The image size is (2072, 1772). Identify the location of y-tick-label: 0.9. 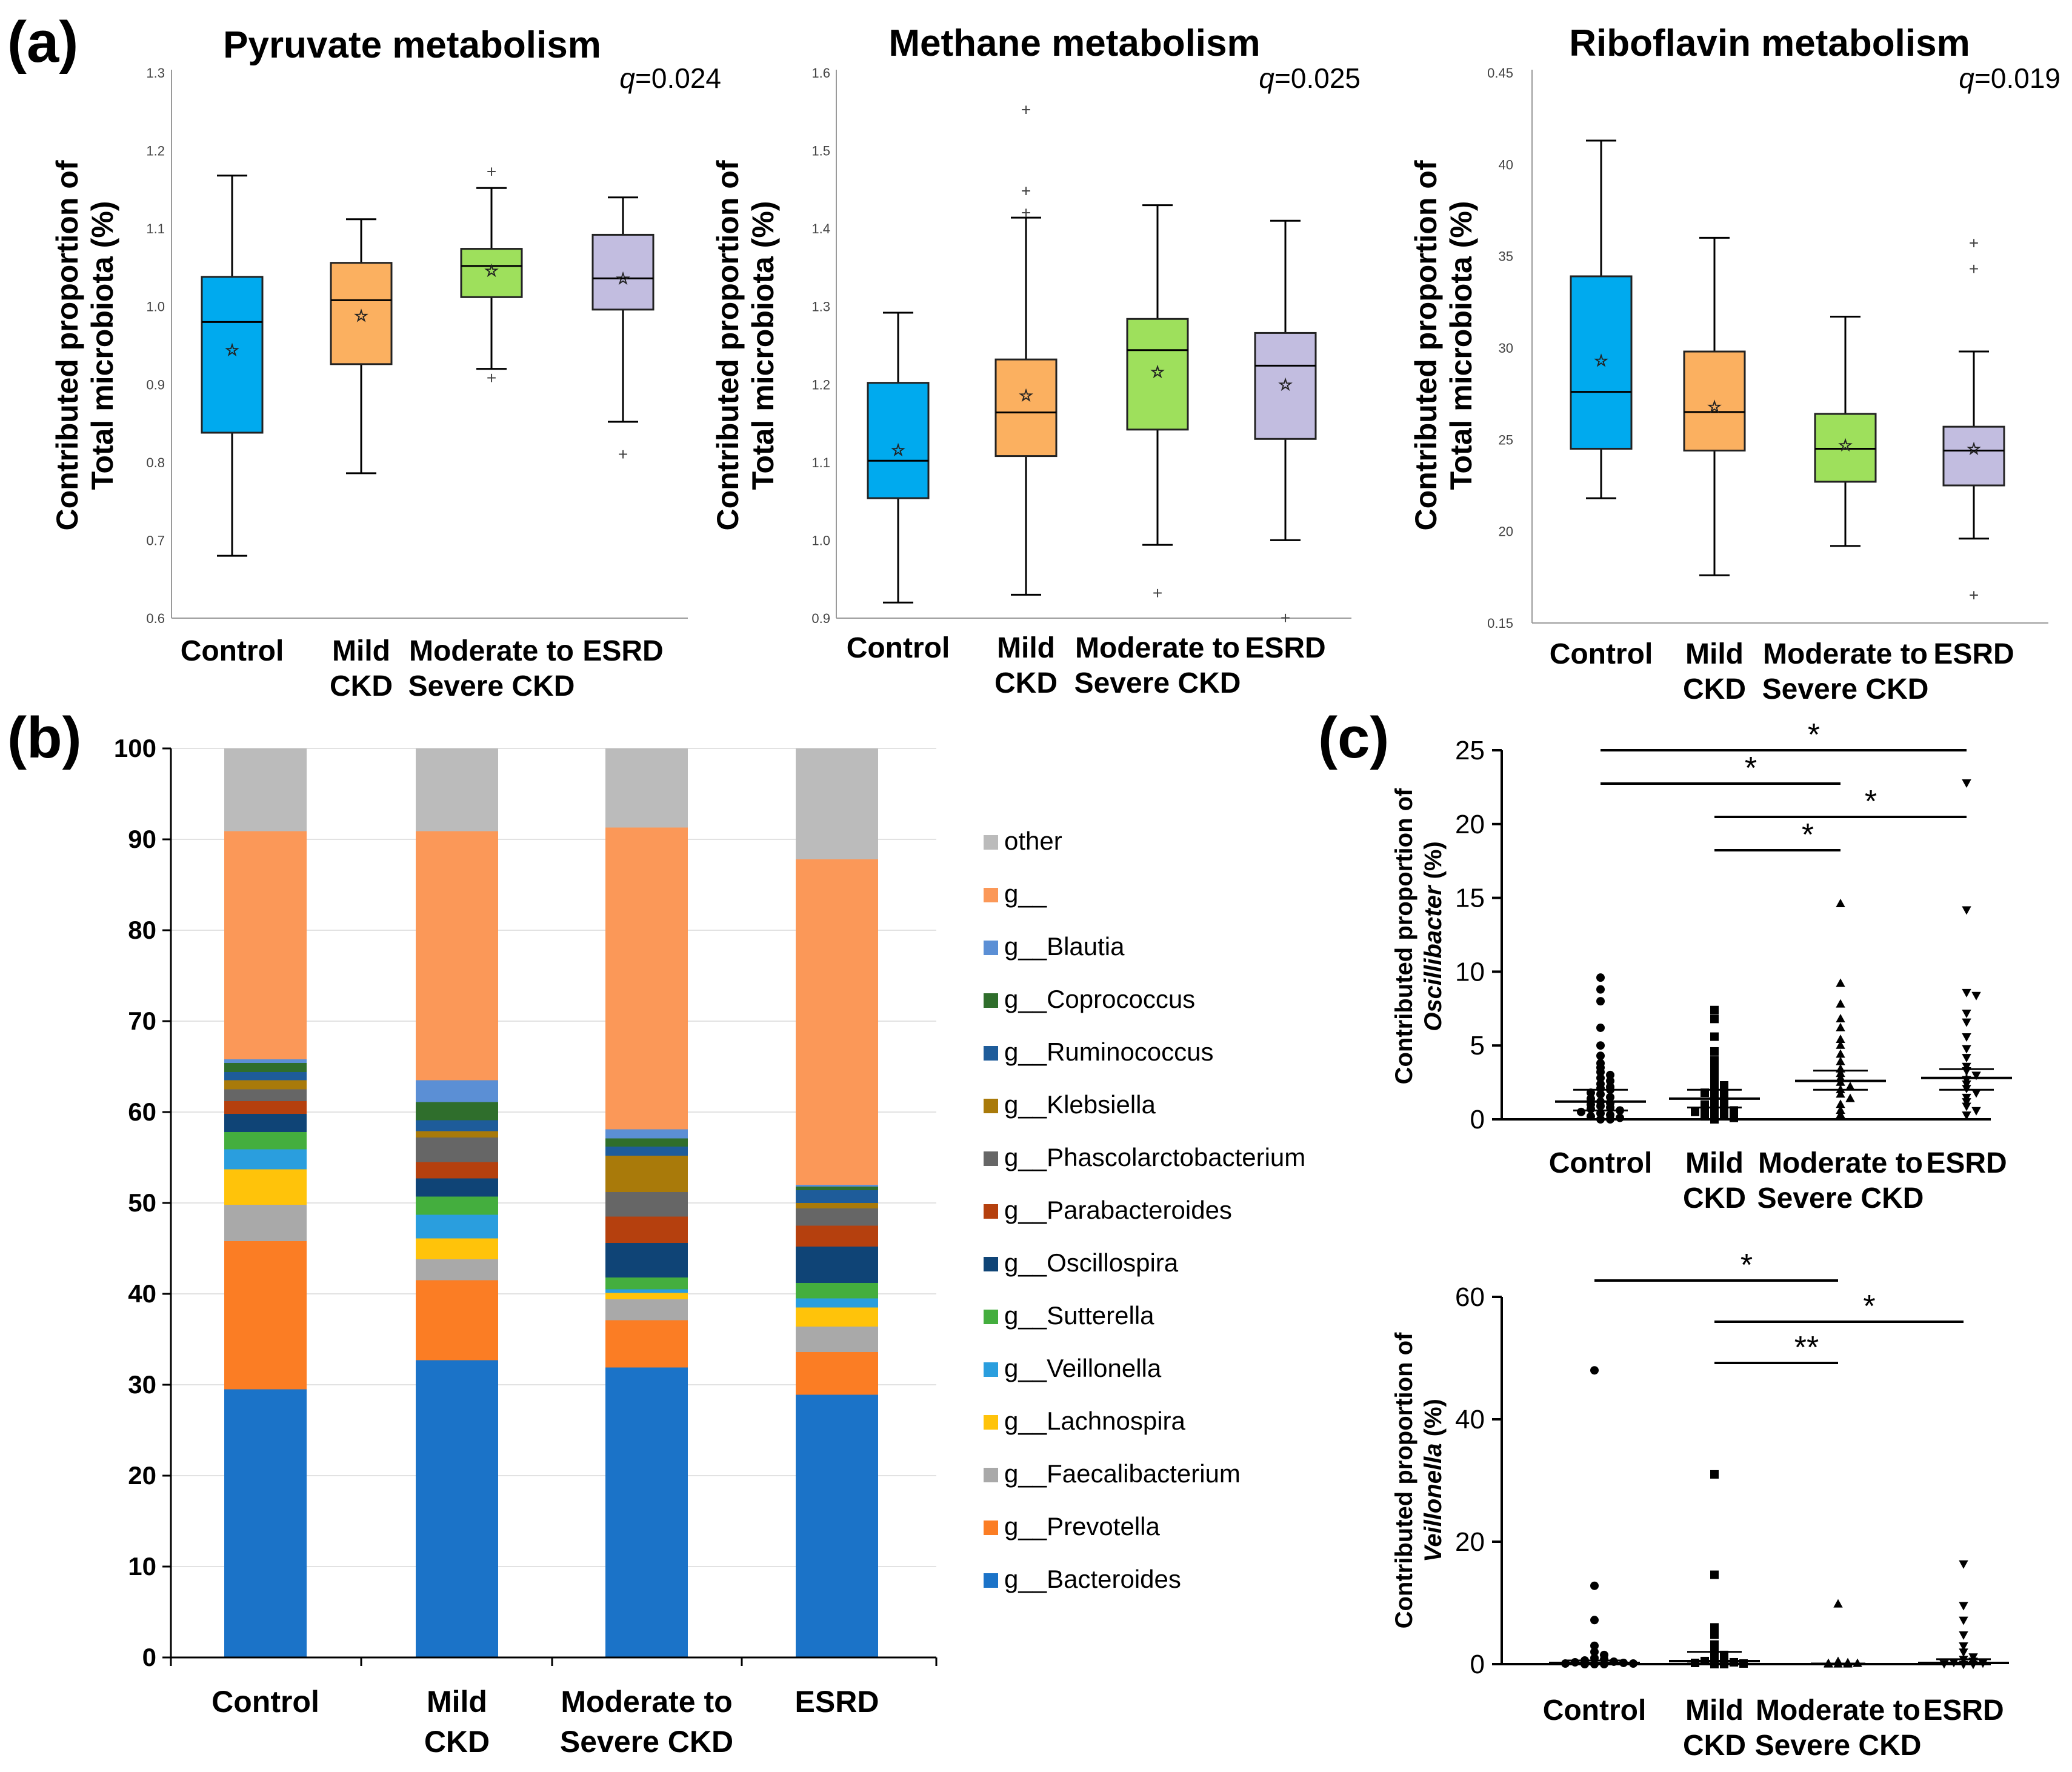
(155, 384).